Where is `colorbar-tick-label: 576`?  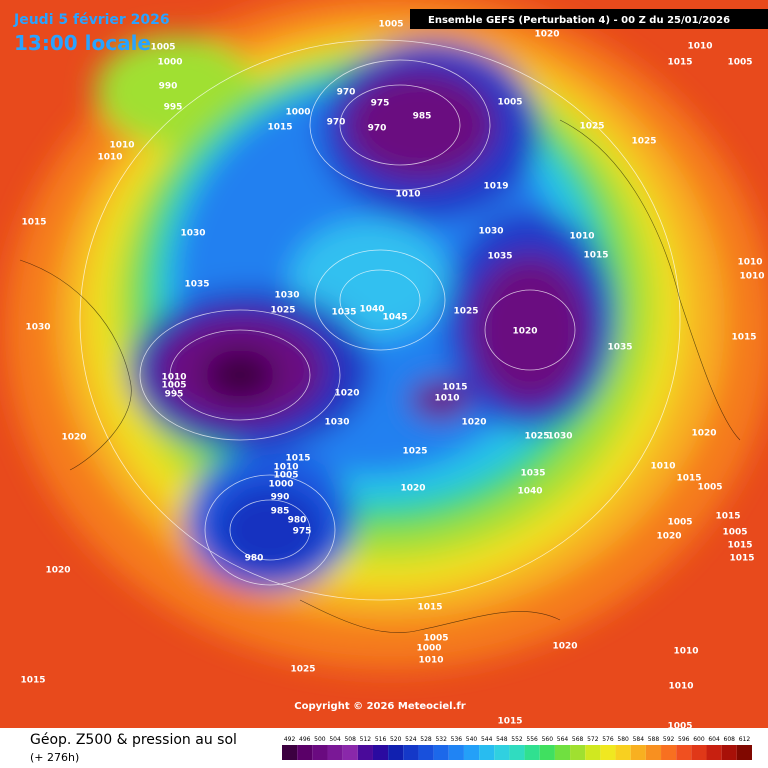 colorbar-tick-label: 576 is located at coordinates (608, 739).